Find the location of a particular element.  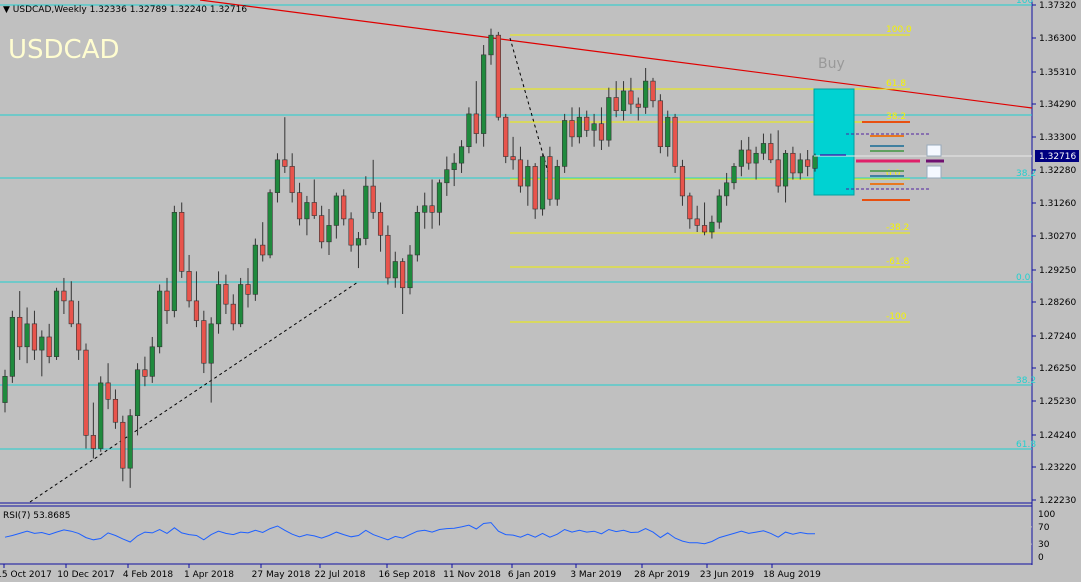

price-tick-label: 1.36300 is located at coordinates (1057, 39).